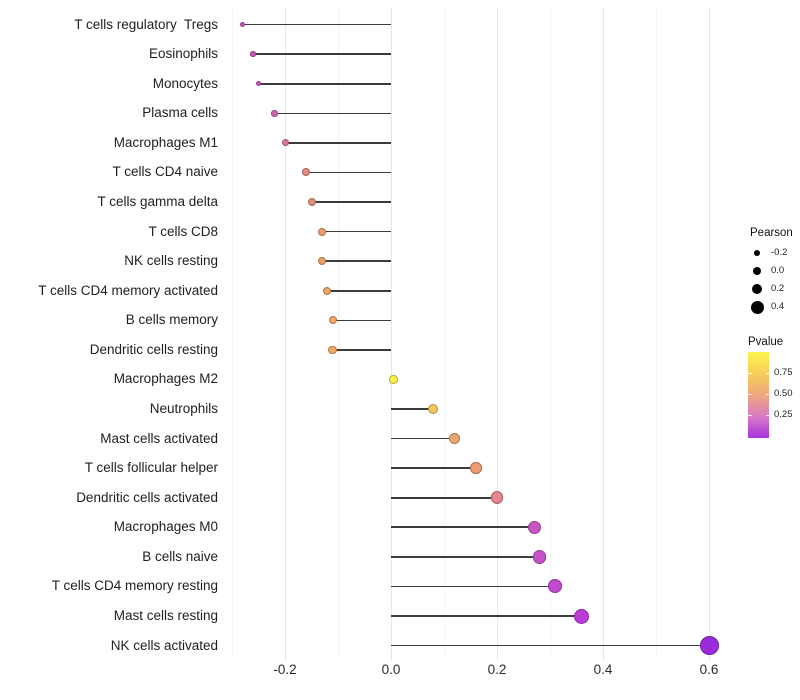 The image size is (800, 700). I want to click on category-label: T cells gamma delta, so click(157, 202).